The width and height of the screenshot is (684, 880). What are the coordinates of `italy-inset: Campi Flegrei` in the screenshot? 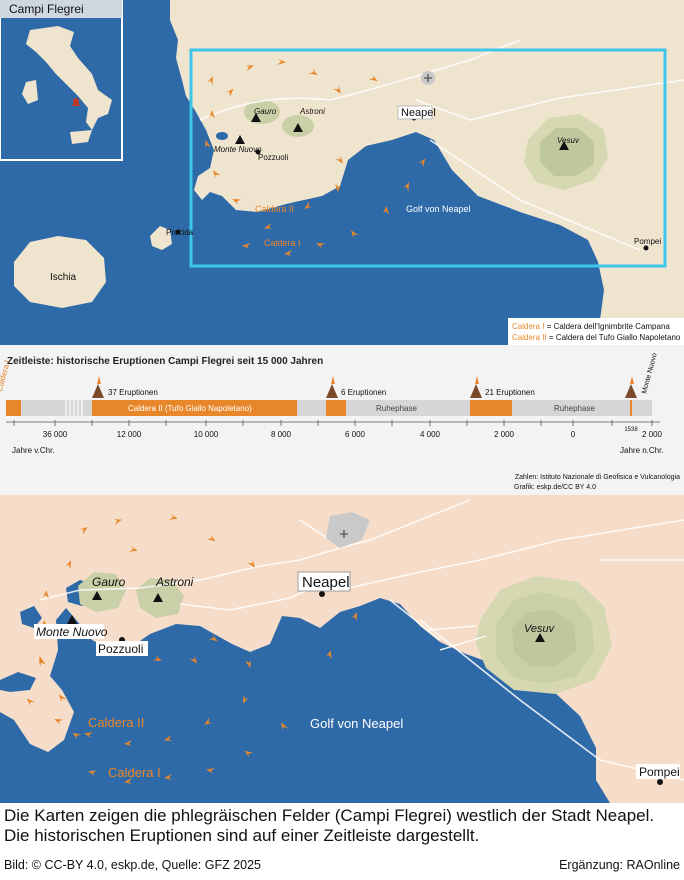 It's located at (61, 80).